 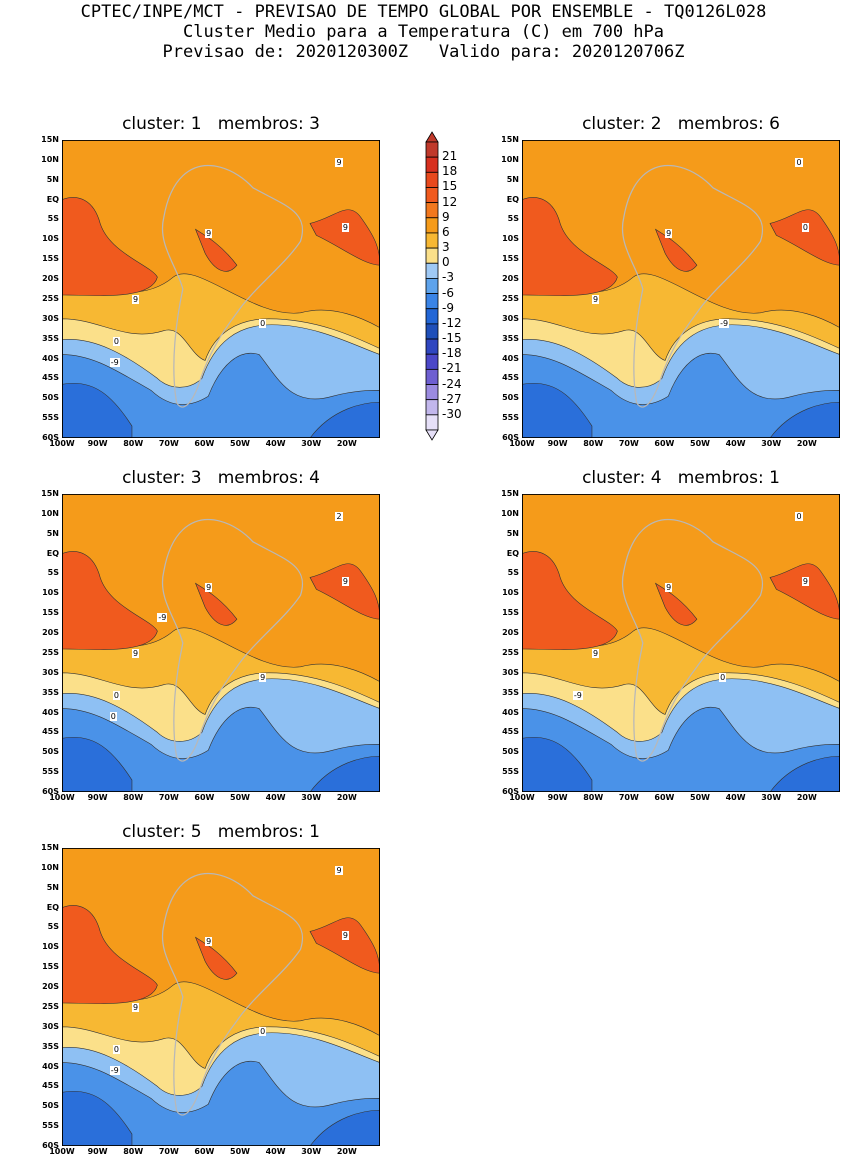 What do you see at coordinates (446, 262) in the screenshot?
I see `colorbar-level-label: 0` at bounding box center [446, 262].